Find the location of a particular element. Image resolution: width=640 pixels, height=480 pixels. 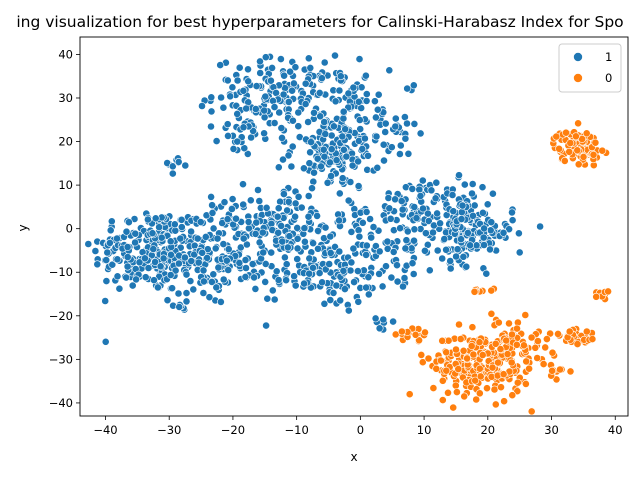

legend-label-0: 0 is located at coordinates (608, 78).